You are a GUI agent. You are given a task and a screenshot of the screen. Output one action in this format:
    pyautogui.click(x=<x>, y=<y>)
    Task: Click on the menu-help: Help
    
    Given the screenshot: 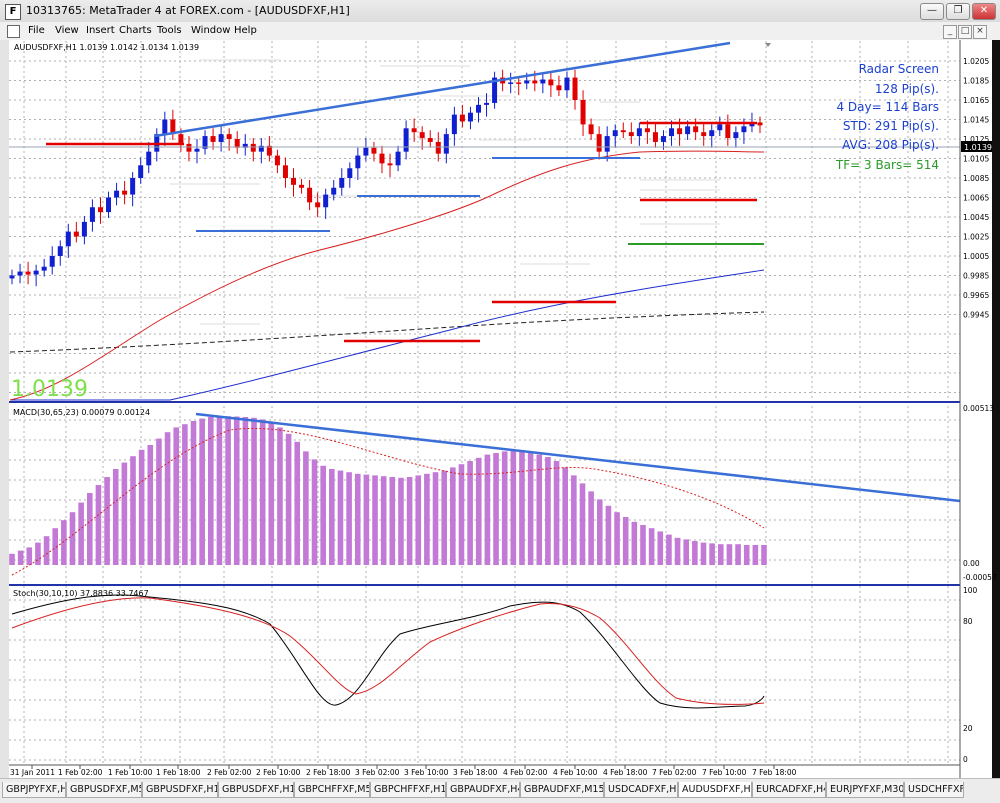 What is the action you would take?
    pyautogui.click(x=245, y=30)
    